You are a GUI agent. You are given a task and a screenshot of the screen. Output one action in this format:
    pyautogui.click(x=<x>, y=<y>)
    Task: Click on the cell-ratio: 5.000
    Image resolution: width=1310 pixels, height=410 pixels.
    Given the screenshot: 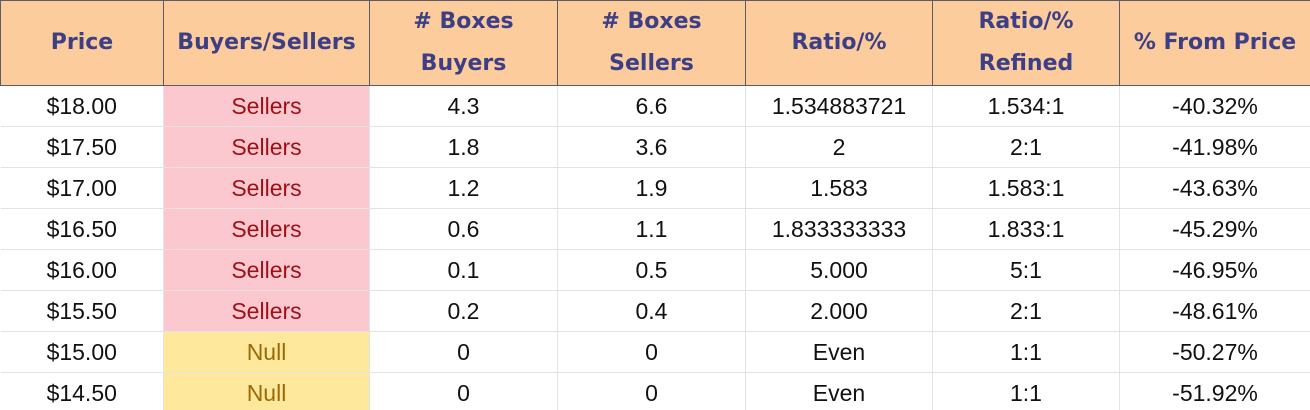 What is the action you would take?
    pyautogui.click(x=839, y=270)
    